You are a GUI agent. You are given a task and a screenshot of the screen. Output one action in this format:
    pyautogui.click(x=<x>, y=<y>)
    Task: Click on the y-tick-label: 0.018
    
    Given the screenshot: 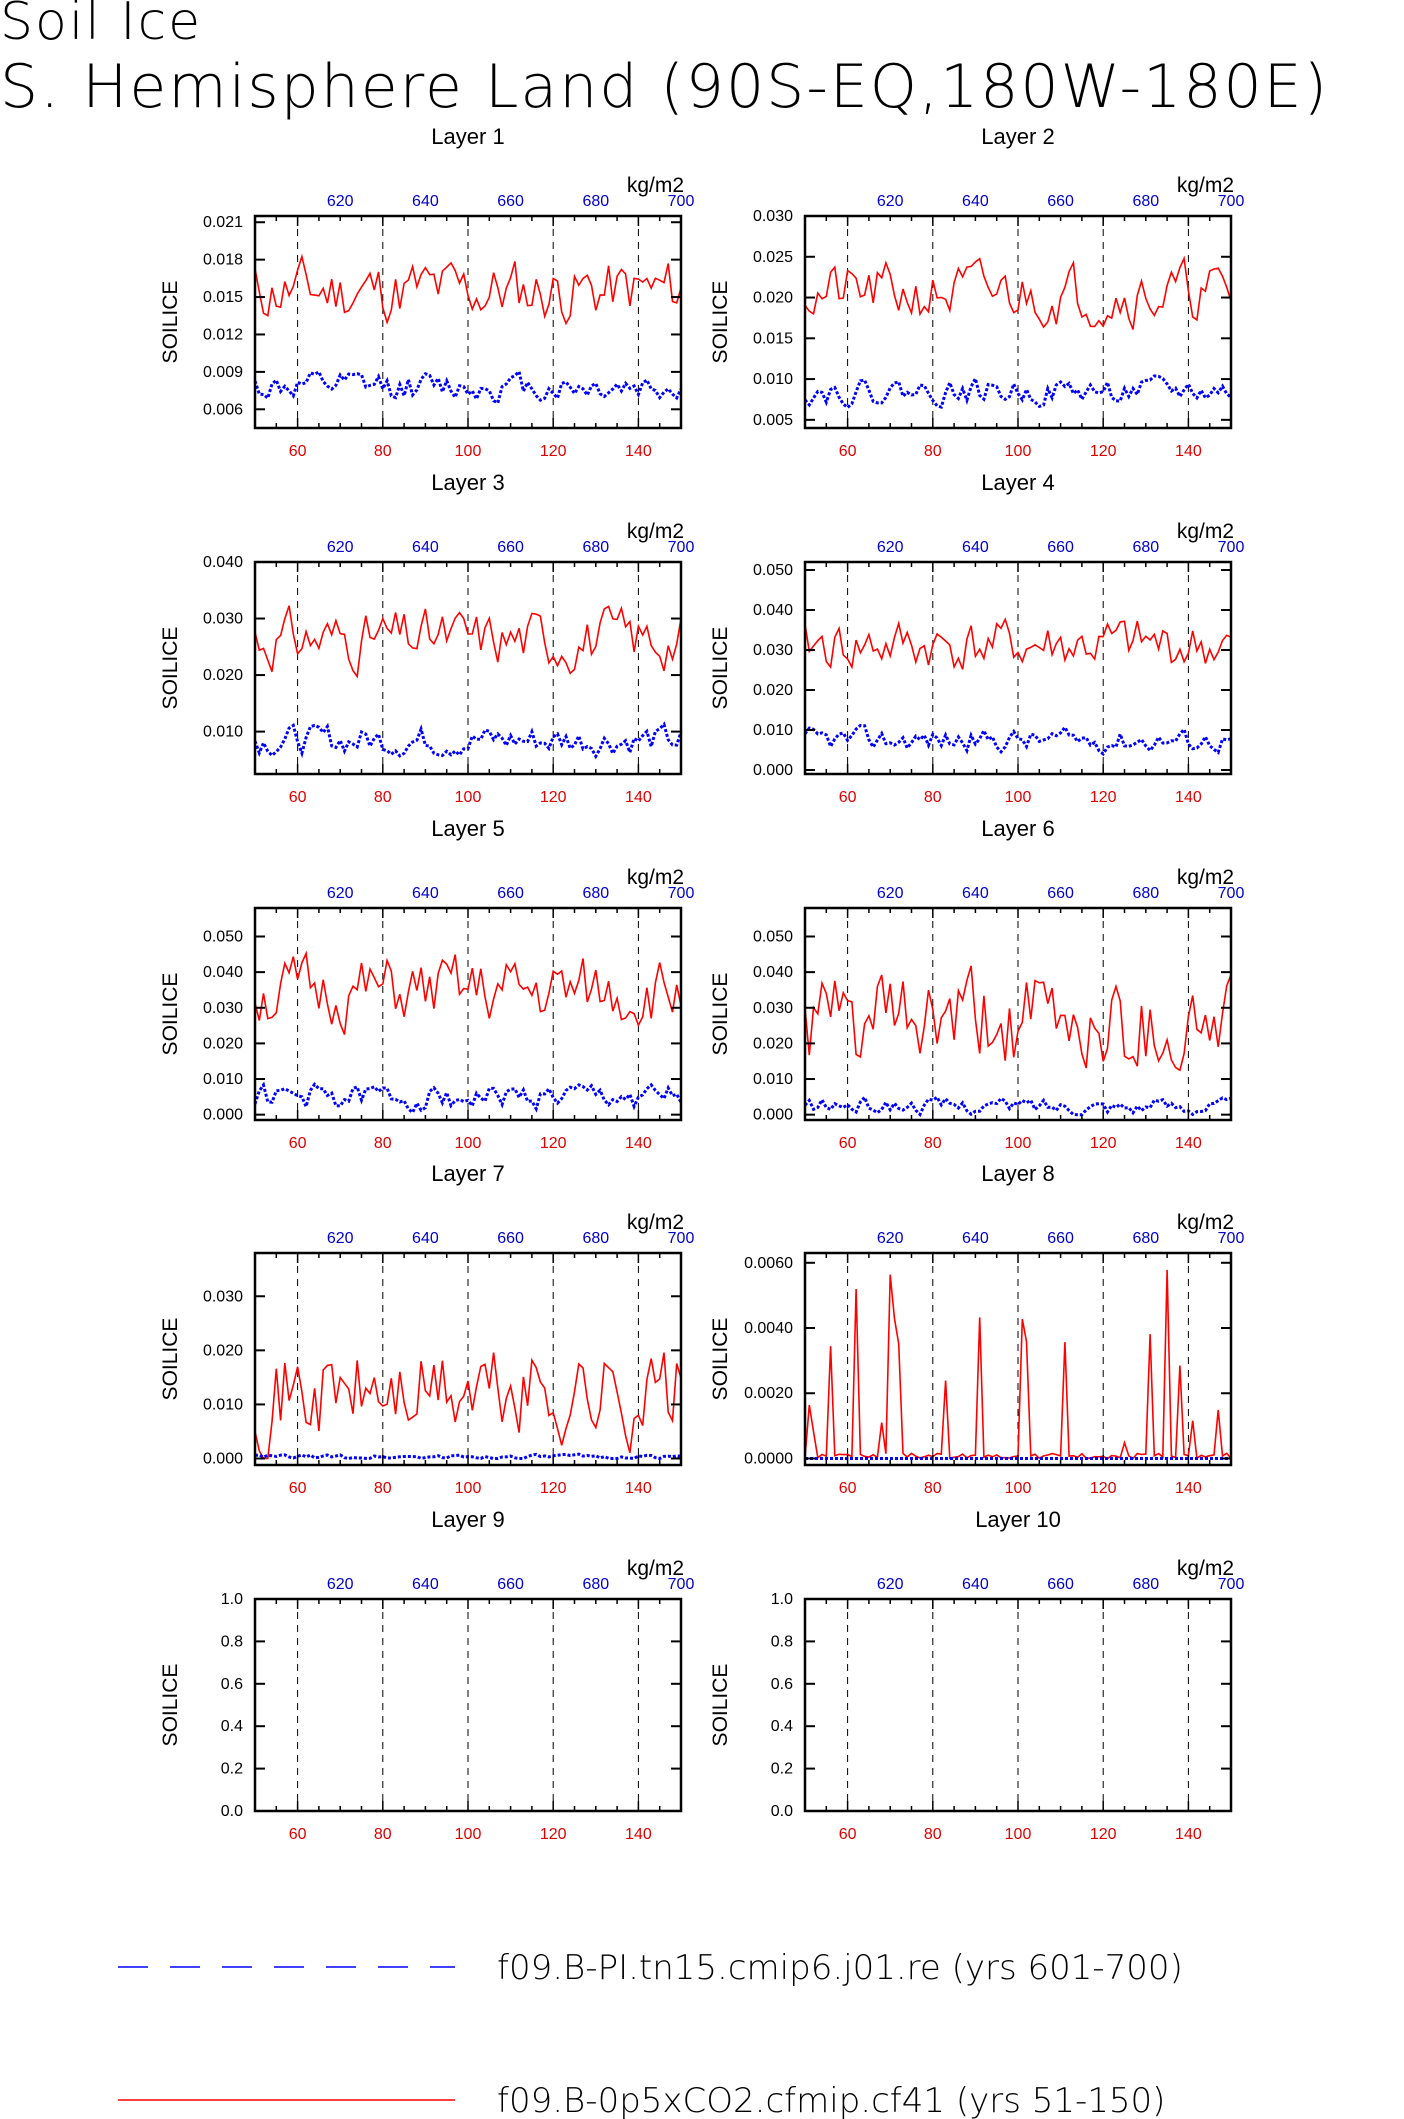 What is the action you would take?
    pyautogui.click(x=223, y=260)
    